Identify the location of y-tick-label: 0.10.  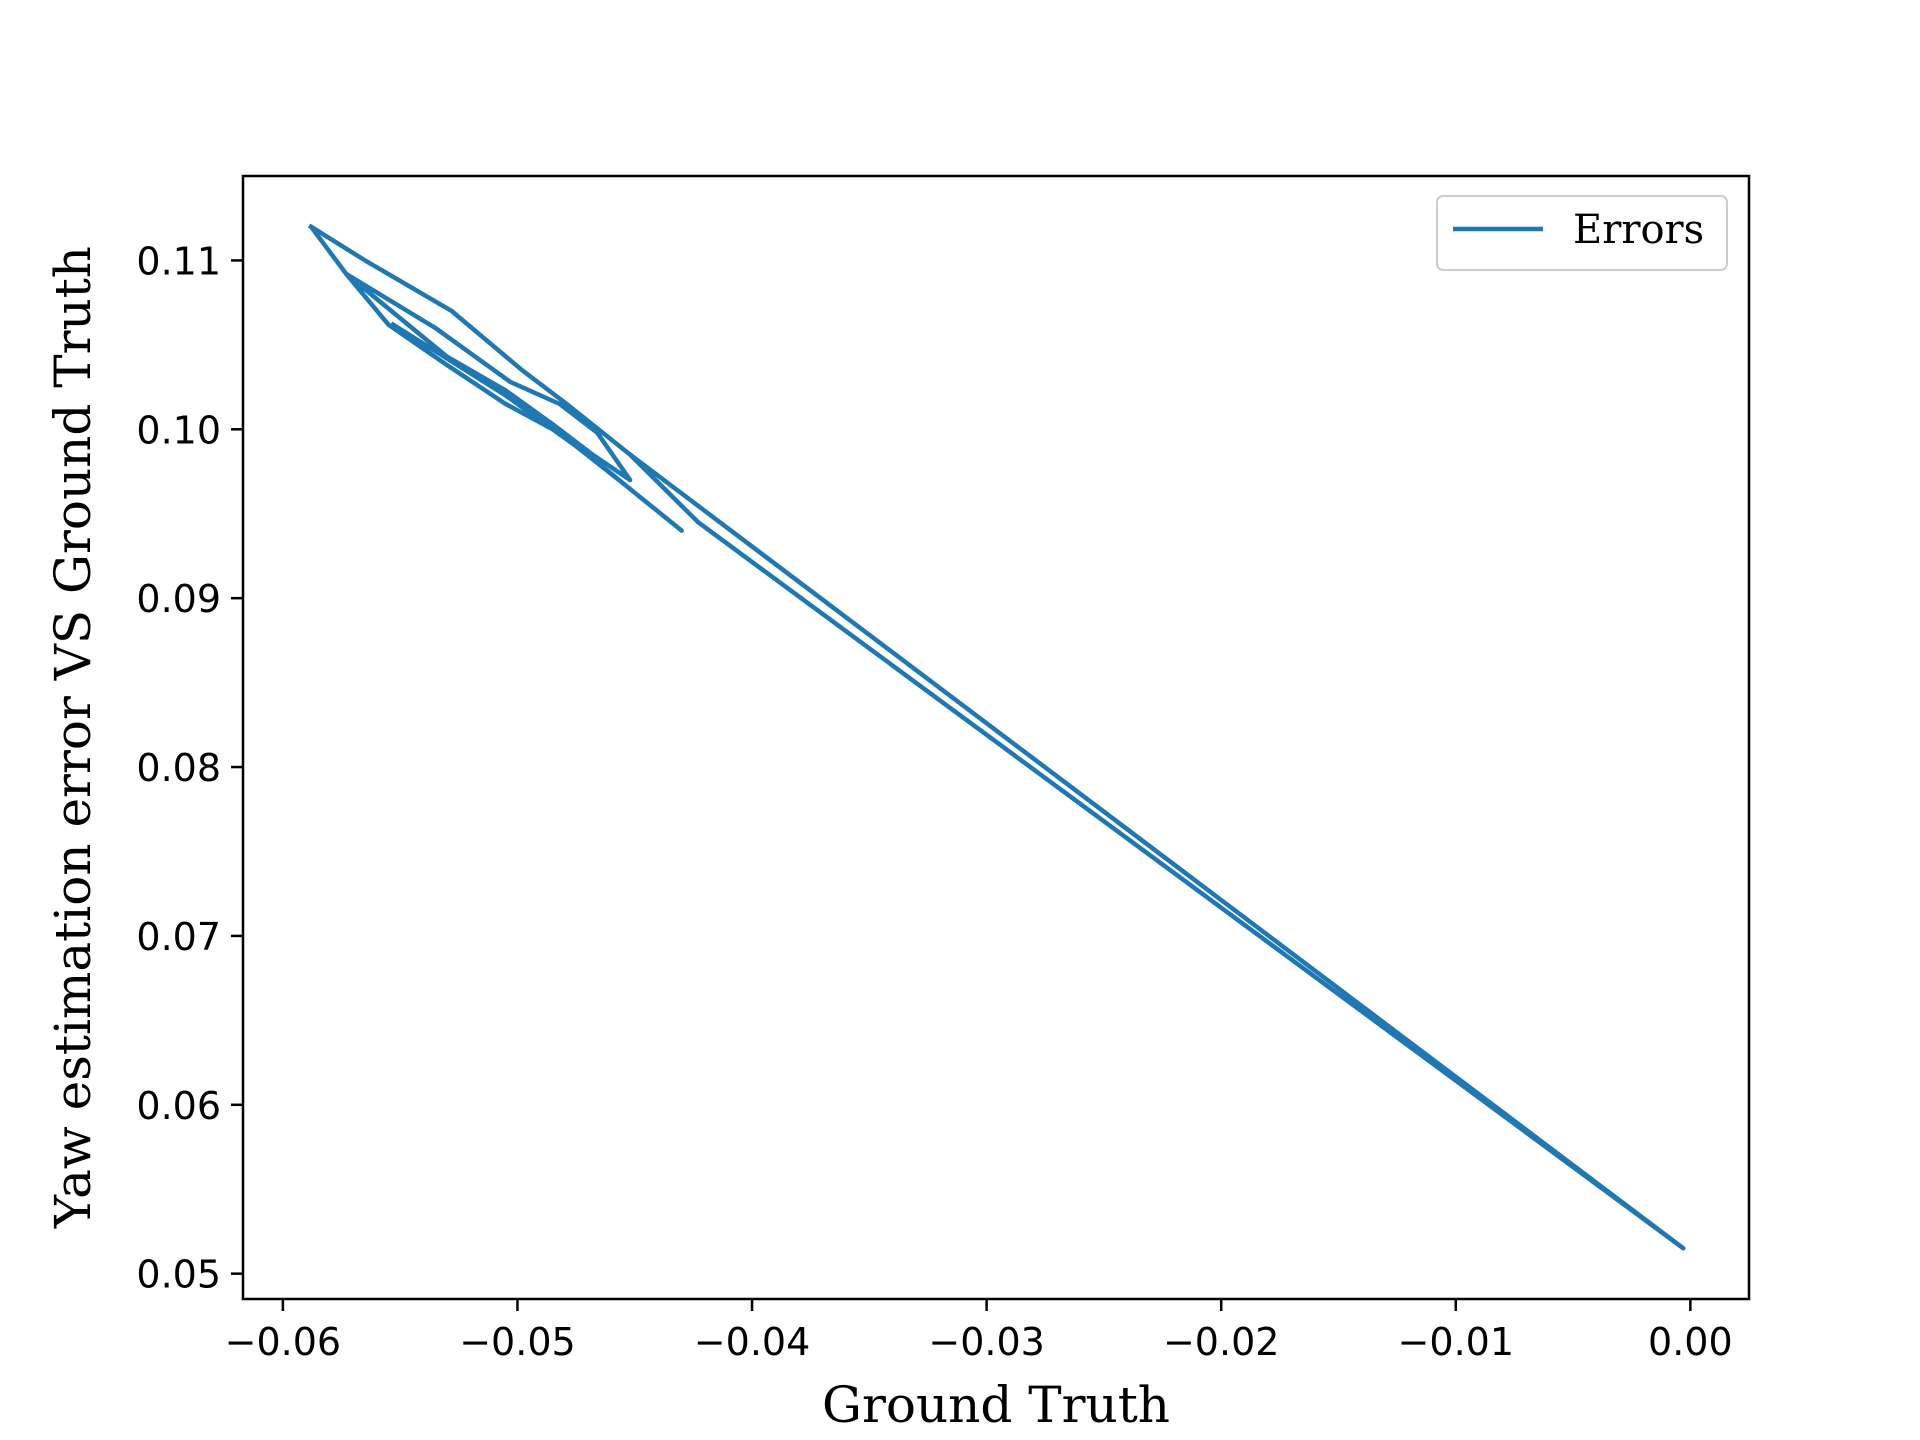
(178, 430).